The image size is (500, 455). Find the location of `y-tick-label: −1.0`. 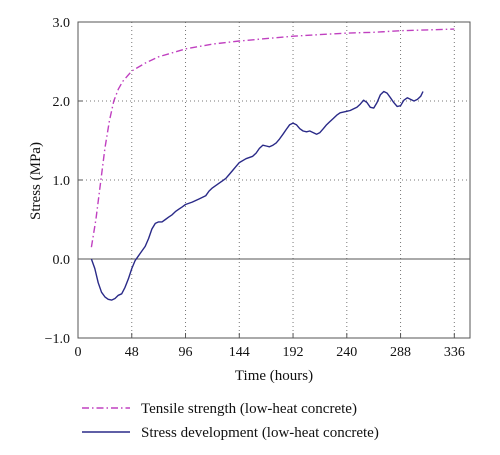

y-tick-label: −1.0 is located at coordinates (57, 339).